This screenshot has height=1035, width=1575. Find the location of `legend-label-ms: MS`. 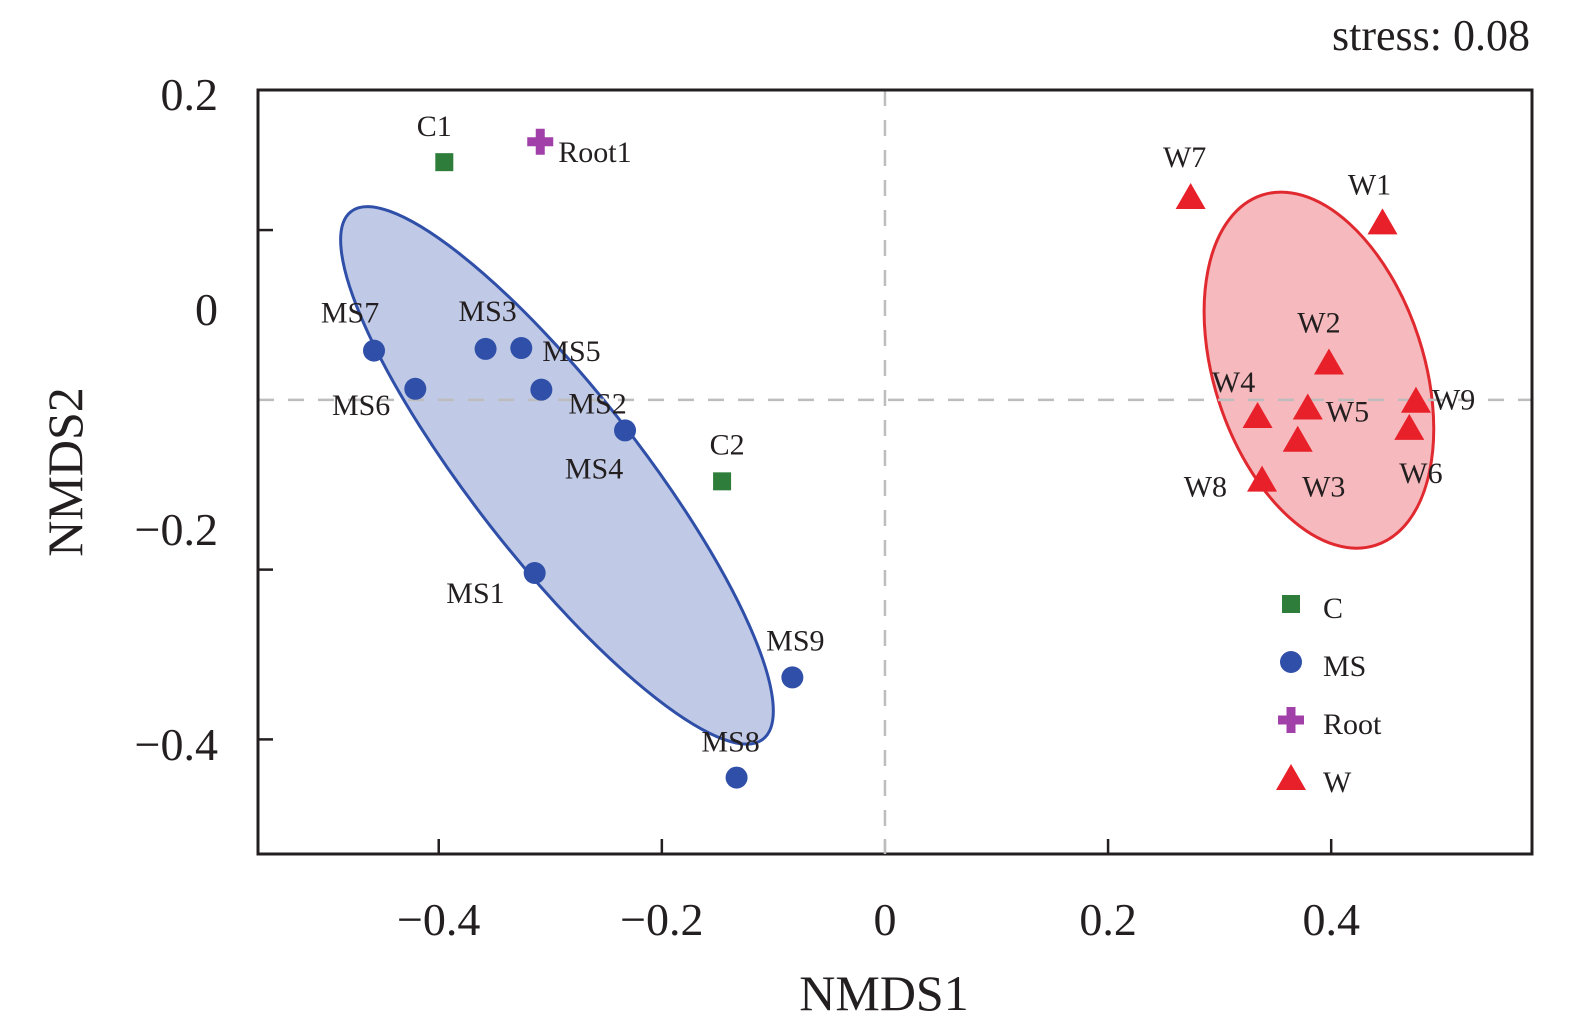

legend-label-ms: MS is located at coordinates (1344, 666).